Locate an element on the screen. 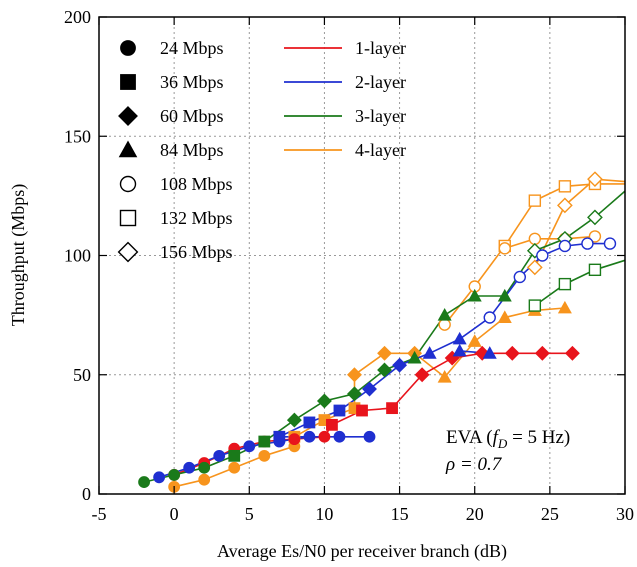 The height and width of the screenshot is (567, 637). x-tick-label: -5 is located at coordinates (99, 514).